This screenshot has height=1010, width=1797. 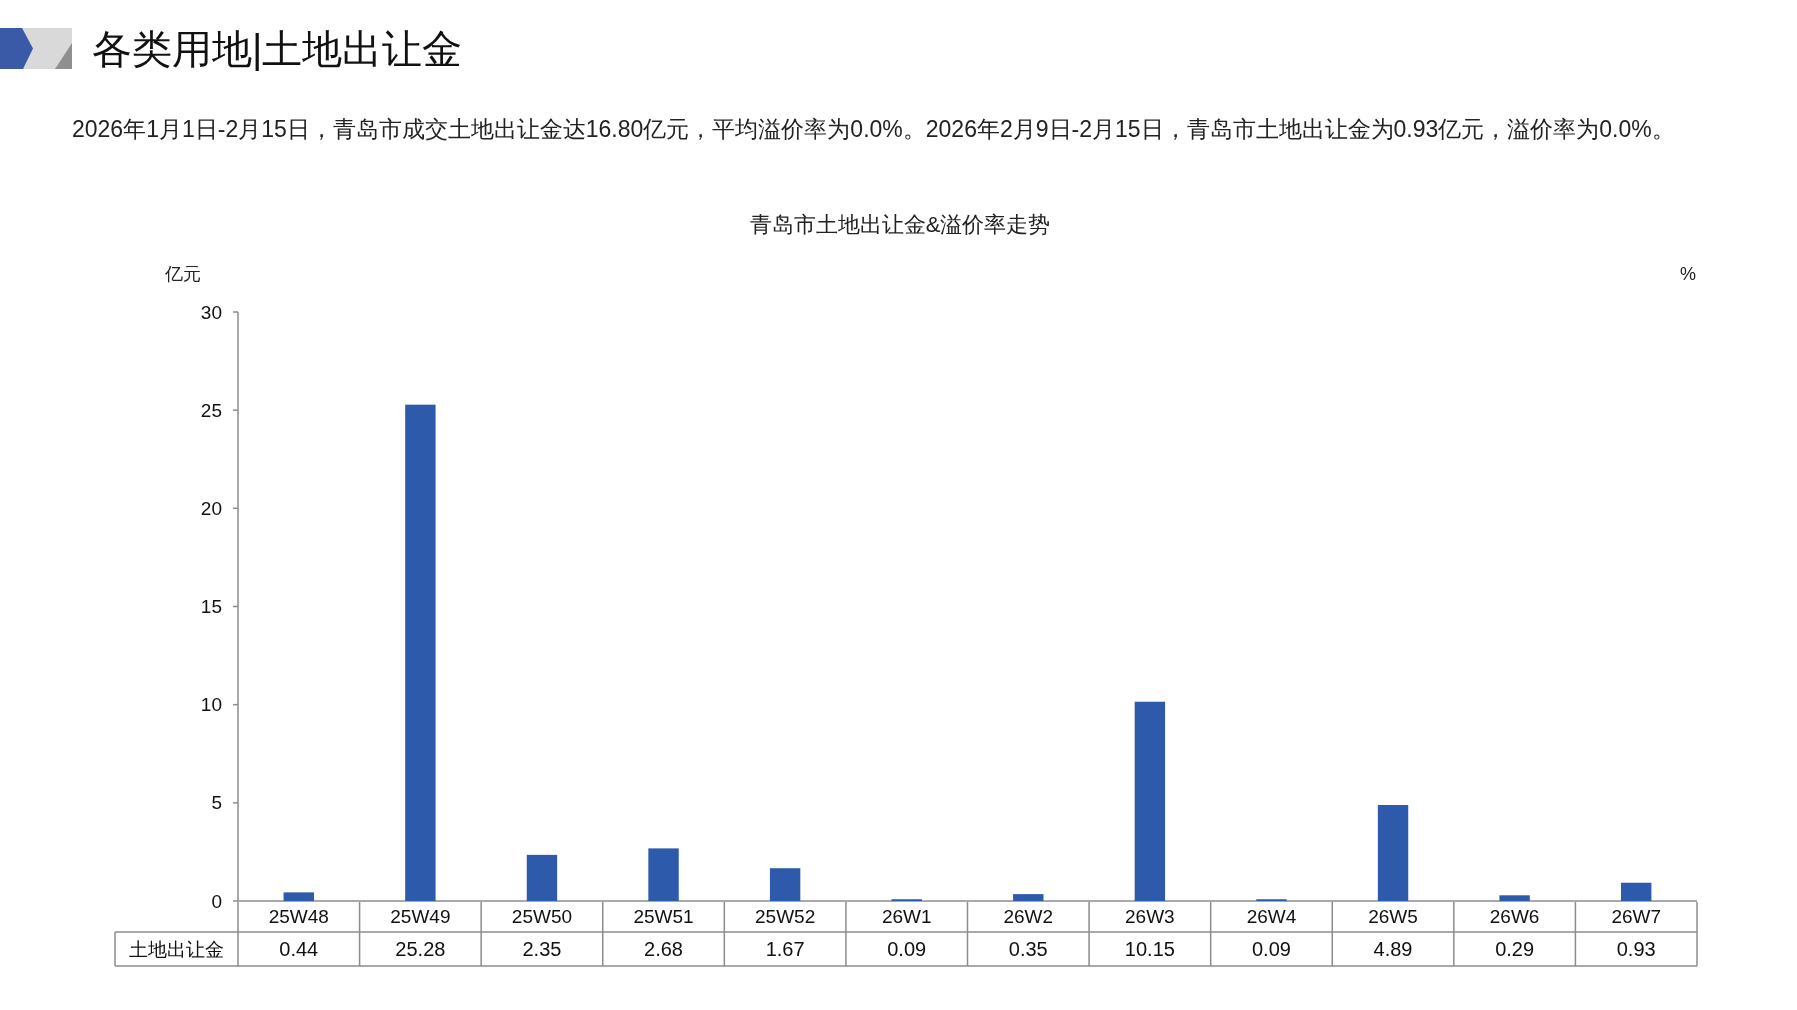 I want to click on data-label: 0.29, so click(x=1515, y=949).